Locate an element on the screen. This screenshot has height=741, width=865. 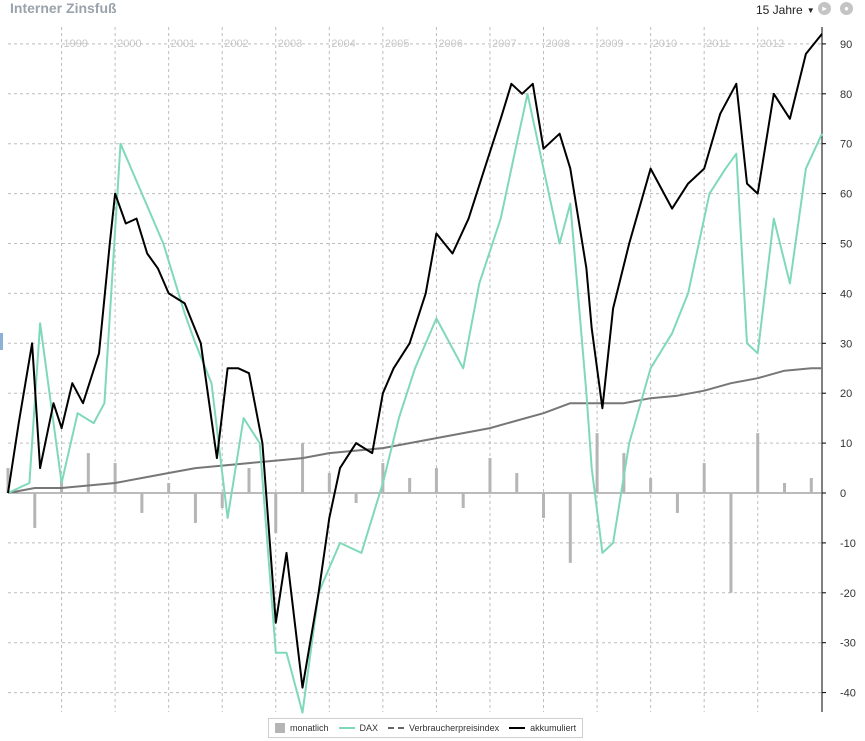
time-range-label: 15 Jahre is located at coordinates (779, 10).